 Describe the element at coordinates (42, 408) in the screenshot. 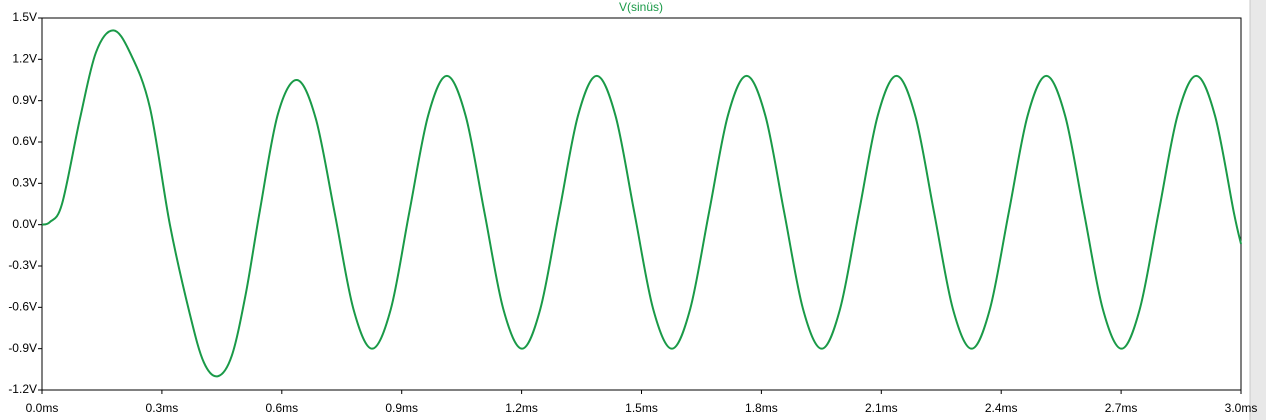

I see `x-tick-label: 0.0ms` at that location.